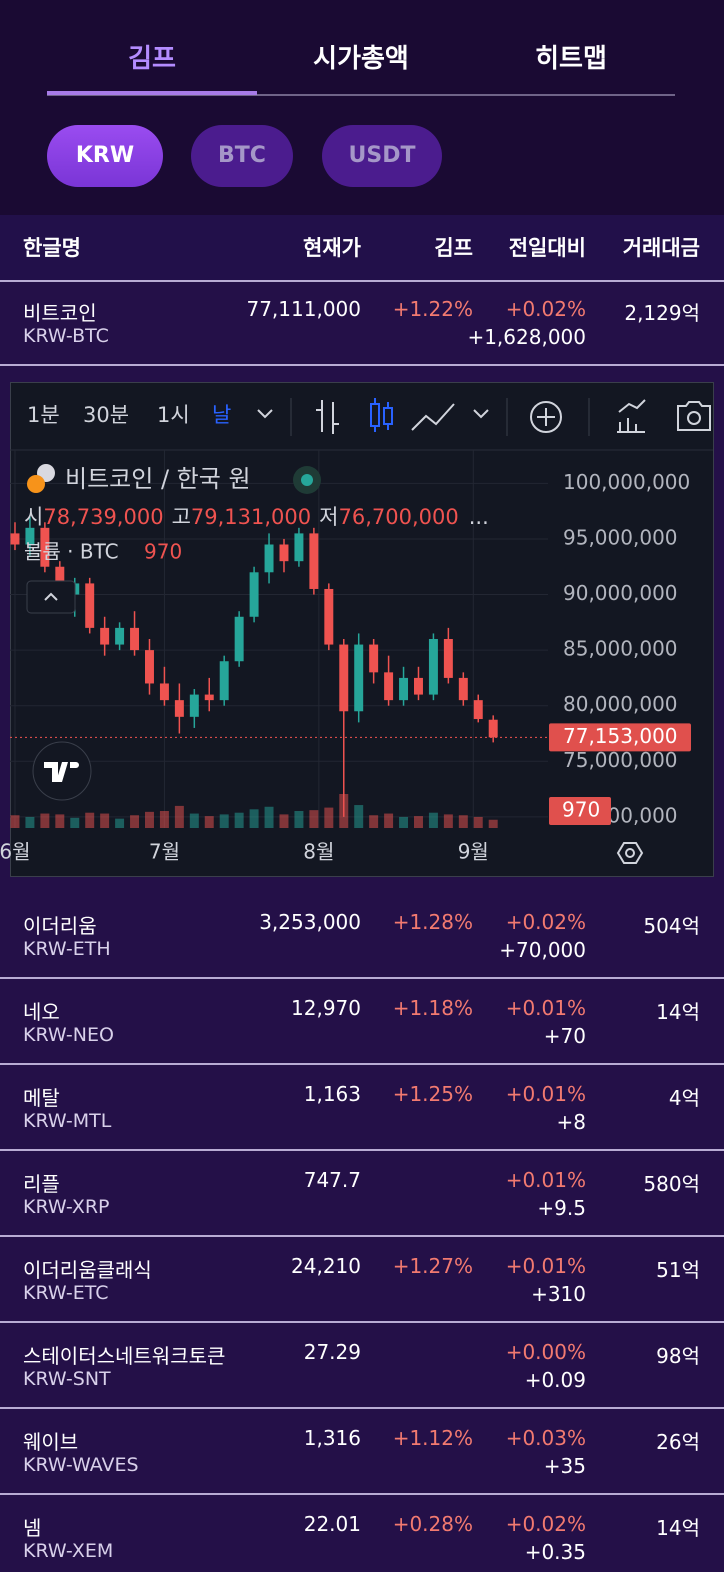 The image size is (724, 1572). What do you see at coordinates (158, 479) in the screenshot?
I see `symbol-title: 비트코인 / 한국 원` at bounding box center [158, 479].